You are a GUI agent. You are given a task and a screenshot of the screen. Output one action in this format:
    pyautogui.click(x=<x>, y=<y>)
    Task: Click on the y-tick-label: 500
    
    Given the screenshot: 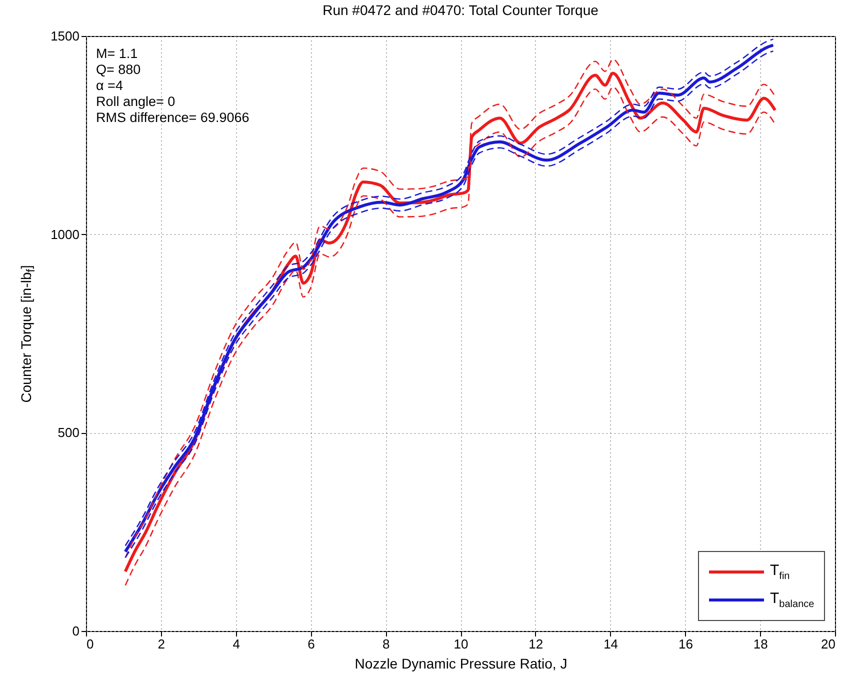 What is the action you would take?
    pyautogui.click(x=69, y=432)
    